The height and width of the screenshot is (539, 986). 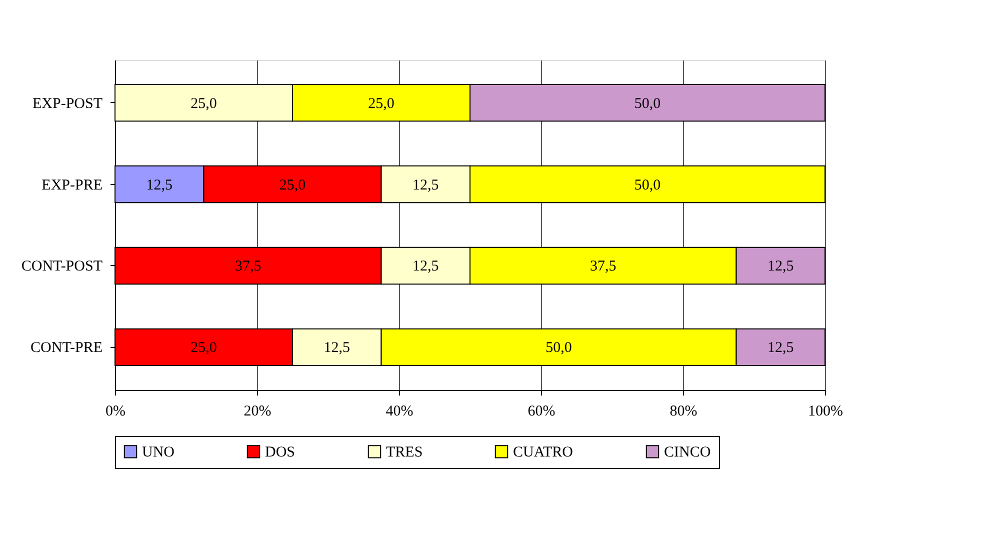 What do you see at coordinates (116, 412) in the screenshot?
I see `x-tick-label: 0%` at bounding box center [116, 412].